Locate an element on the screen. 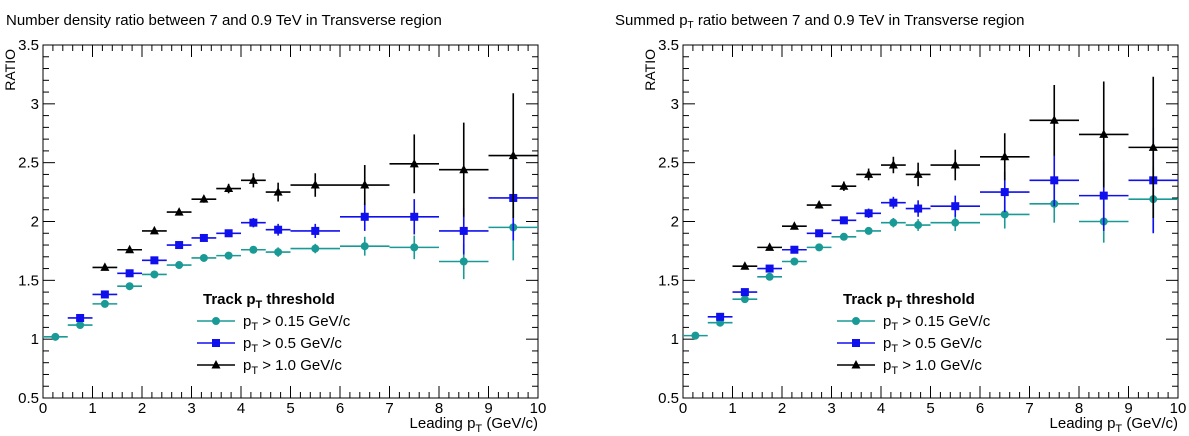  label-text: > 0.5 GeV/c is located at coordinates (300, 343).